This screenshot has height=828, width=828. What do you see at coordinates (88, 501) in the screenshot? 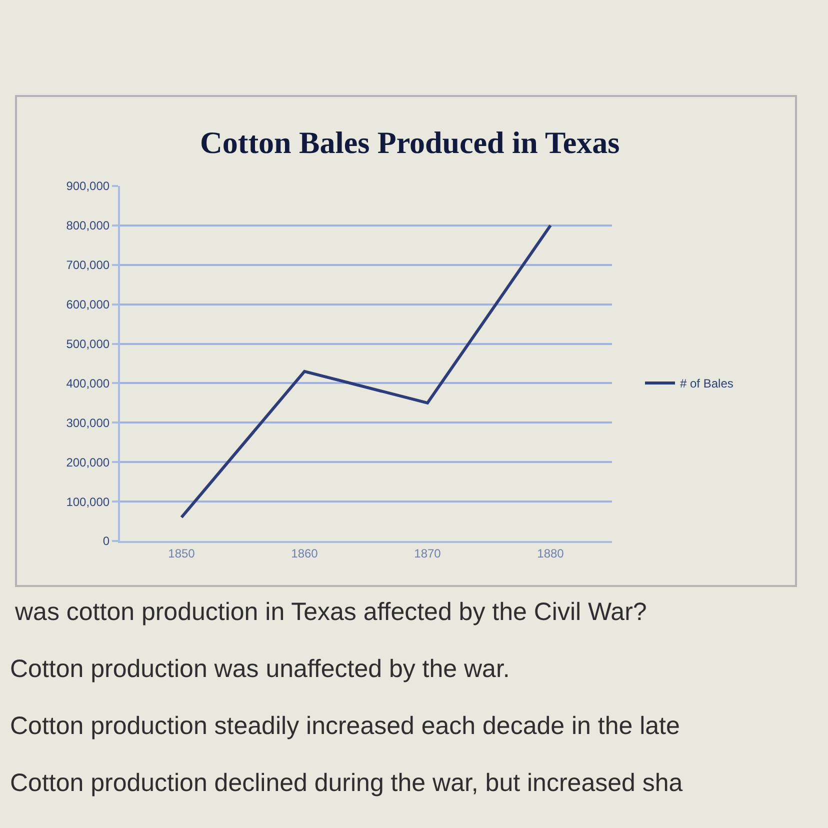
I see `y-tick-label: 100,000` at bounding box center [88, 501].